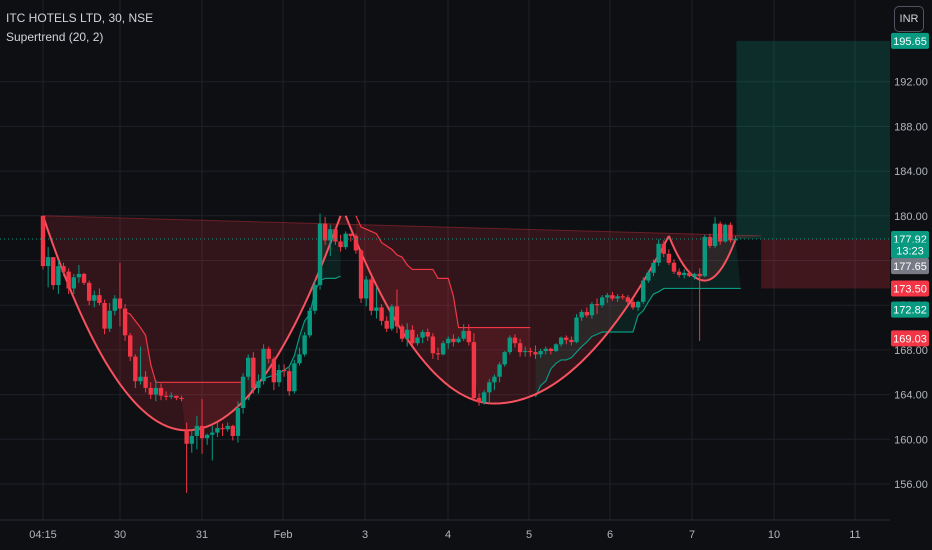 This screenshot has height=550, width=932. What do you see at coordinates (911, 217) in the screenshot?
I see `price-tick-label: 180.00` at bounding box center [911, 217].